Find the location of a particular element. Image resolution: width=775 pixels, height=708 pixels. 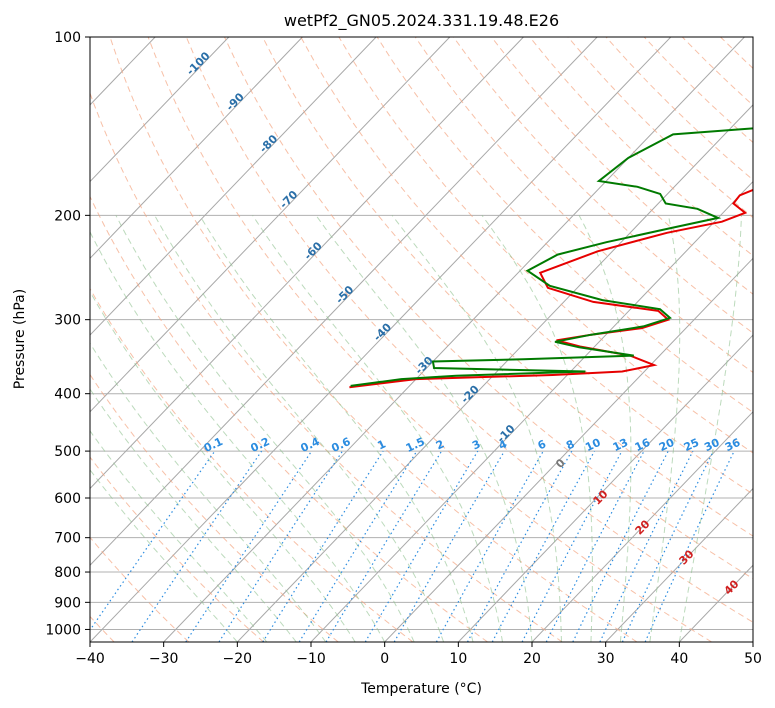

y-tick-label: 800 is located at coordinates (67, 573).